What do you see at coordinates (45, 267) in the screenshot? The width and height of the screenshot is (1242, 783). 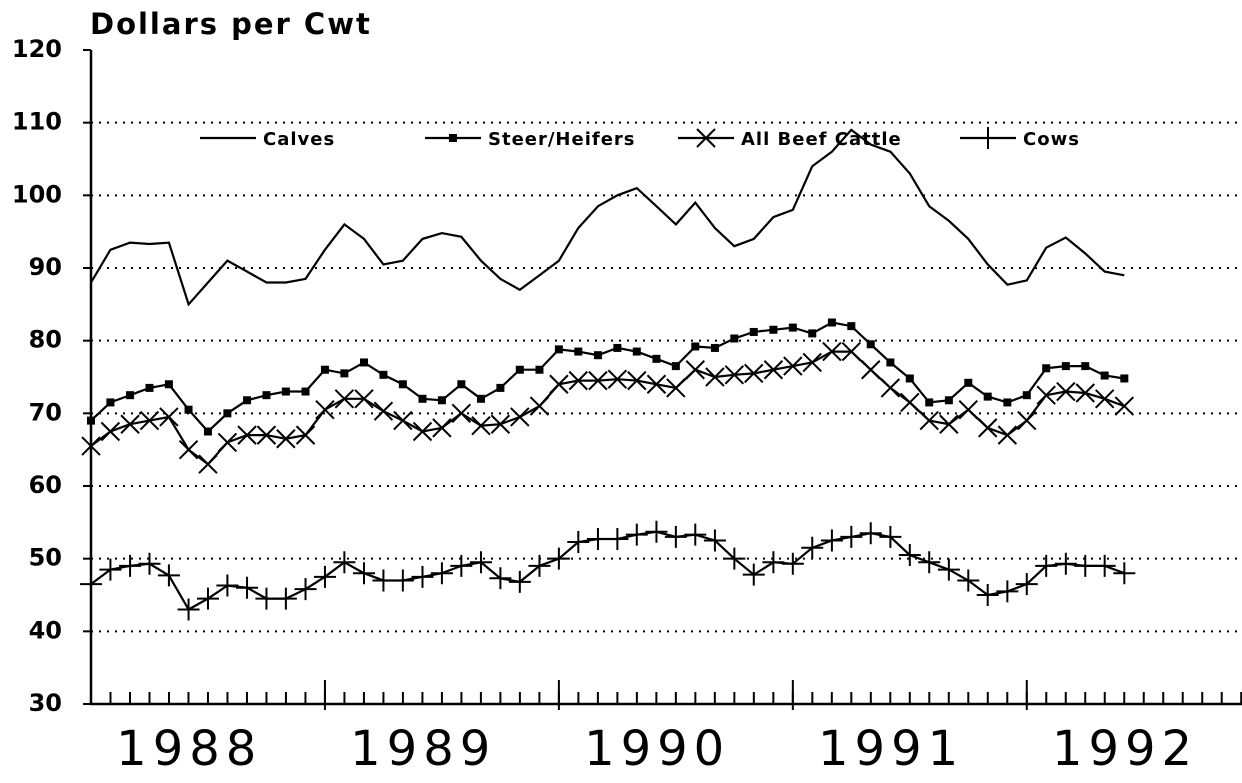 I see `y-tick-label: 90` at bounding box center [45, 267].